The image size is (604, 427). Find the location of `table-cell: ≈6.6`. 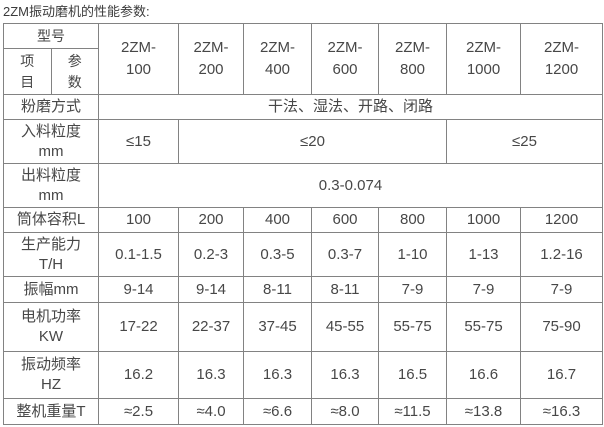

table-cell: ≈6.6 is located at coordinates (277, 411).